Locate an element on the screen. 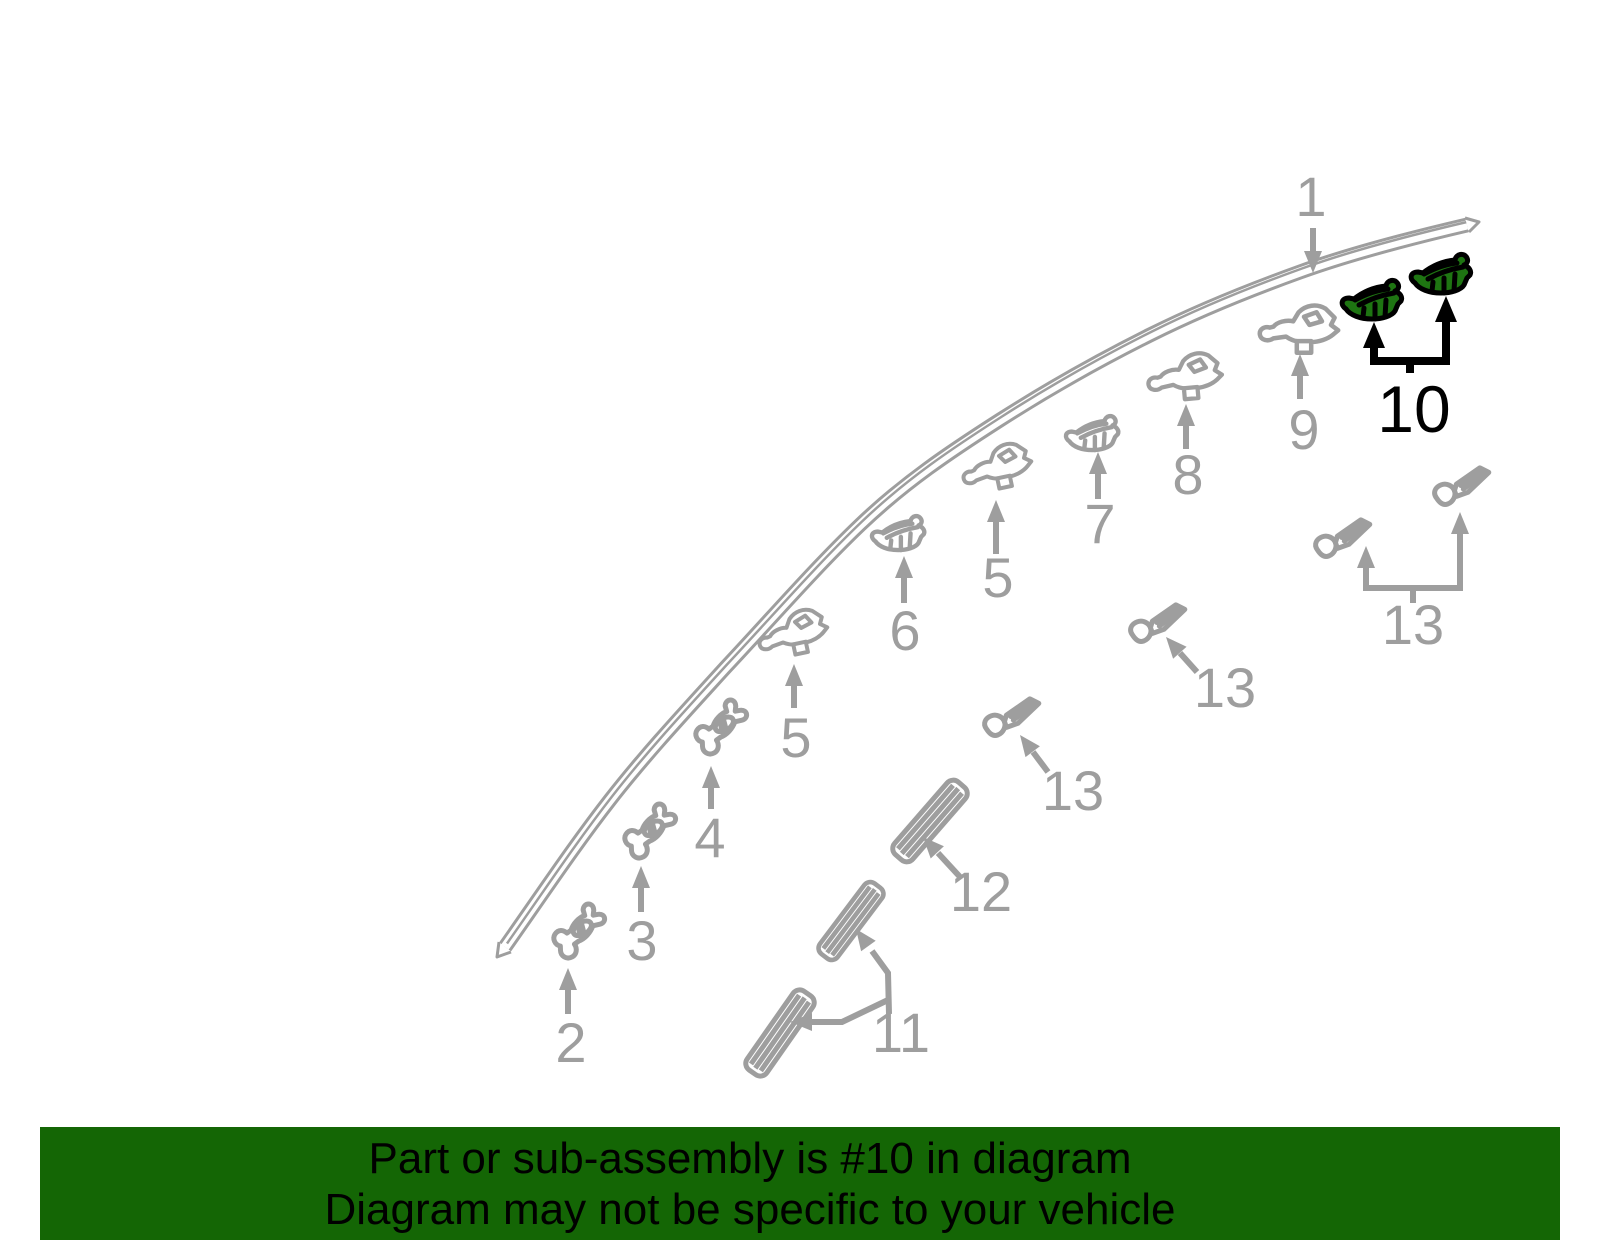  strip-bottom-tip is located at coordinates (503, 950).